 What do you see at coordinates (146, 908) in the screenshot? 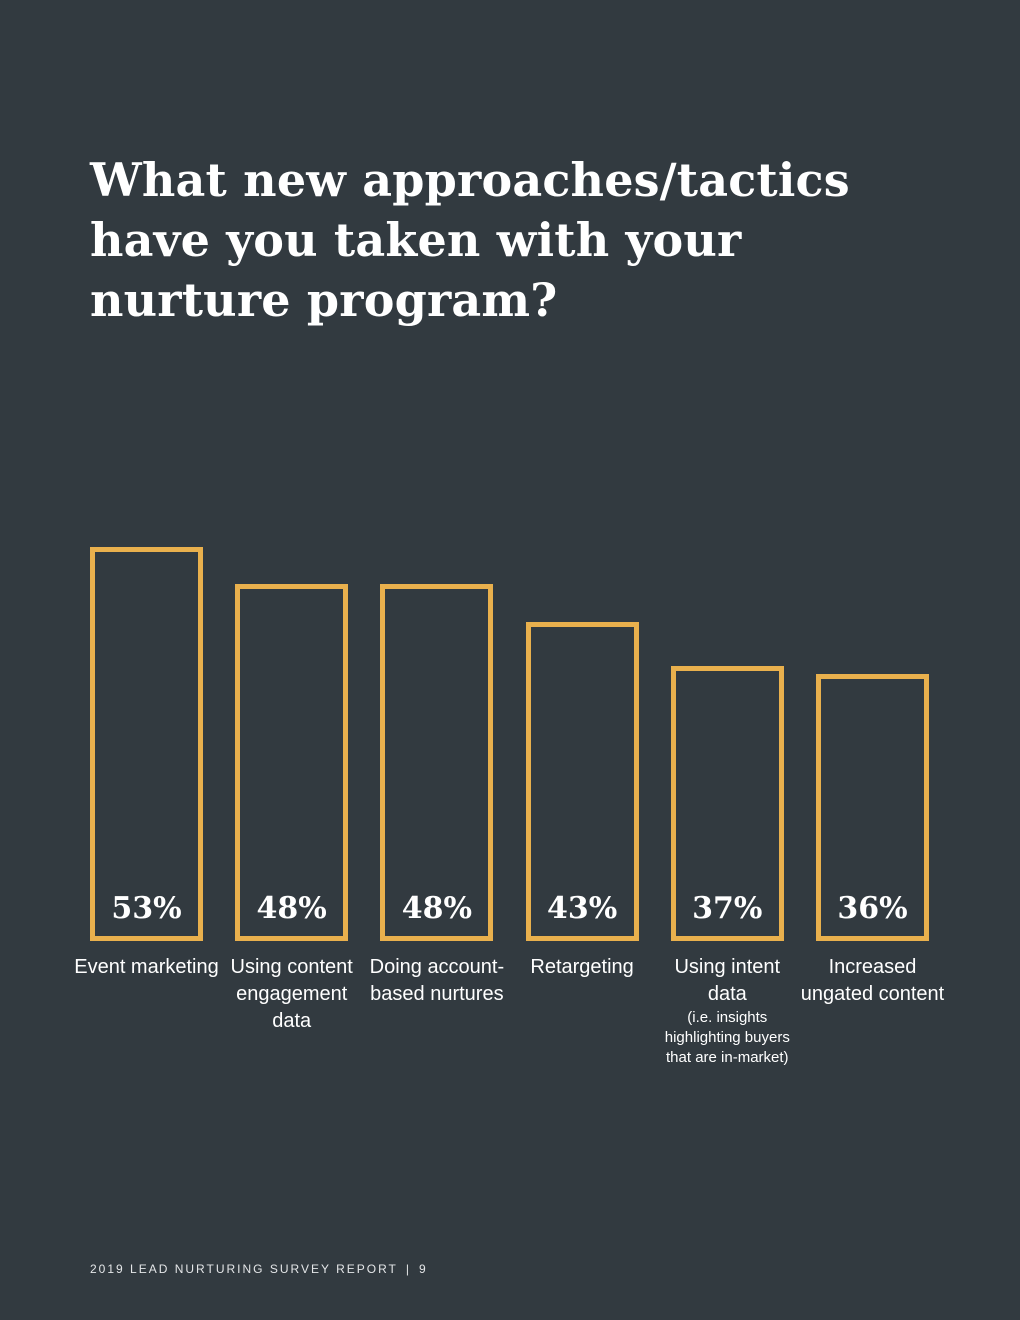
I see `bar-value-label: 53%` at bounding box center [146, 908].